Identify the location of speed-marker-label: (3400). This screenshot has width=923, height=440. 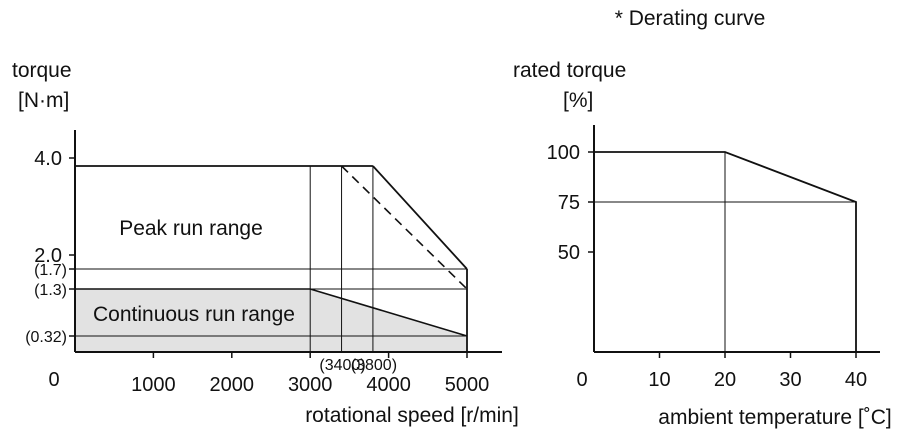
(342, 365).